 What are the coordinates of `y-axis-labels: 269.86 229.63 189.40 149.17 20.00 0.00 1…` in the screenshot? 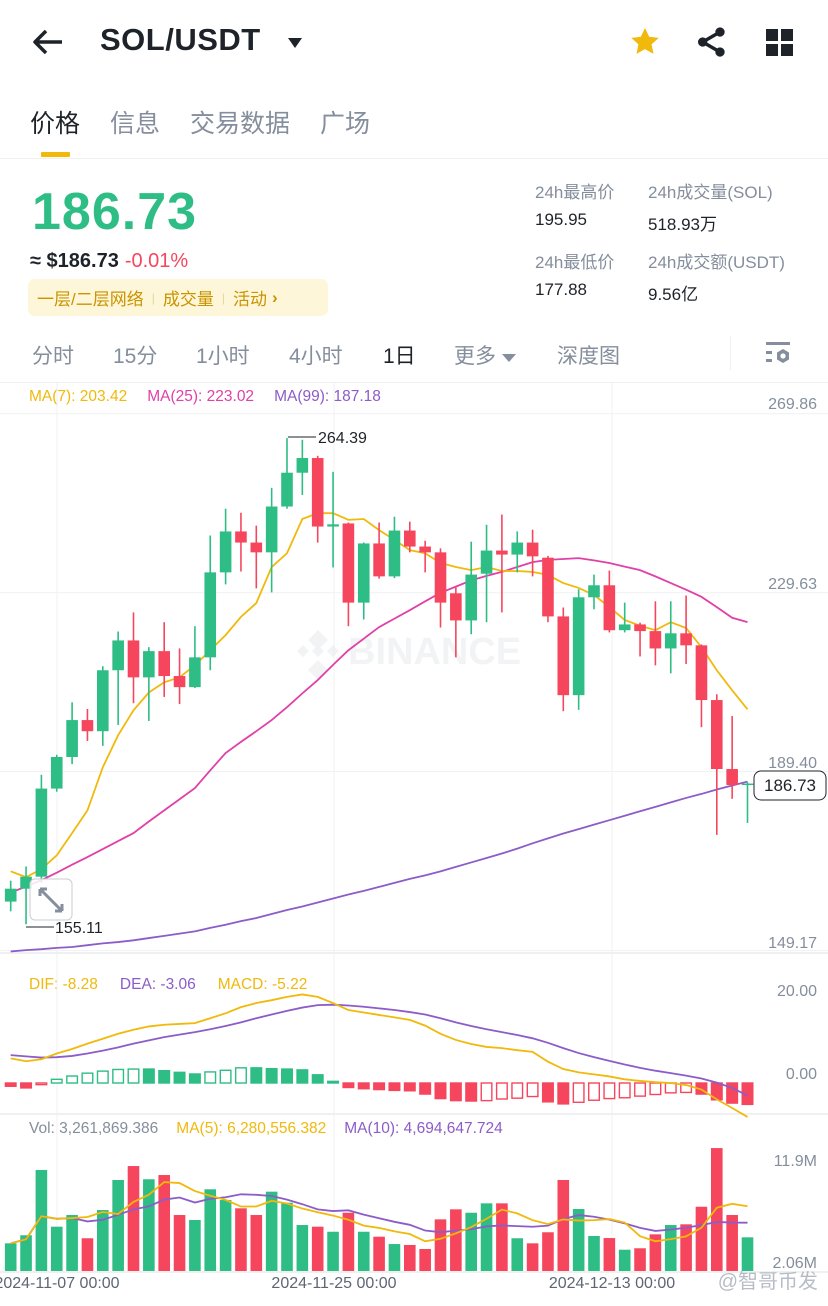 It's located at (792, 834).